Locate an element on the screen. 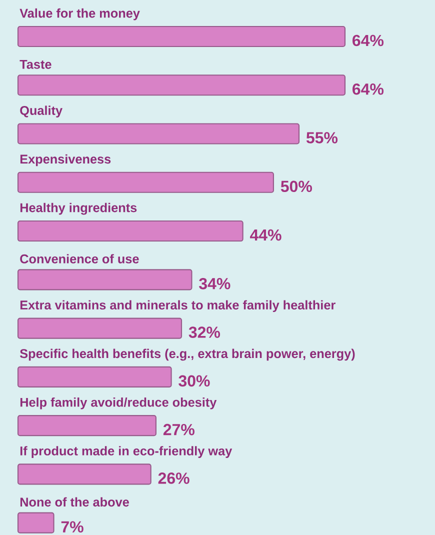  y-tick-label: If product made in eco-friendly way is located at coordinates (126, 452).